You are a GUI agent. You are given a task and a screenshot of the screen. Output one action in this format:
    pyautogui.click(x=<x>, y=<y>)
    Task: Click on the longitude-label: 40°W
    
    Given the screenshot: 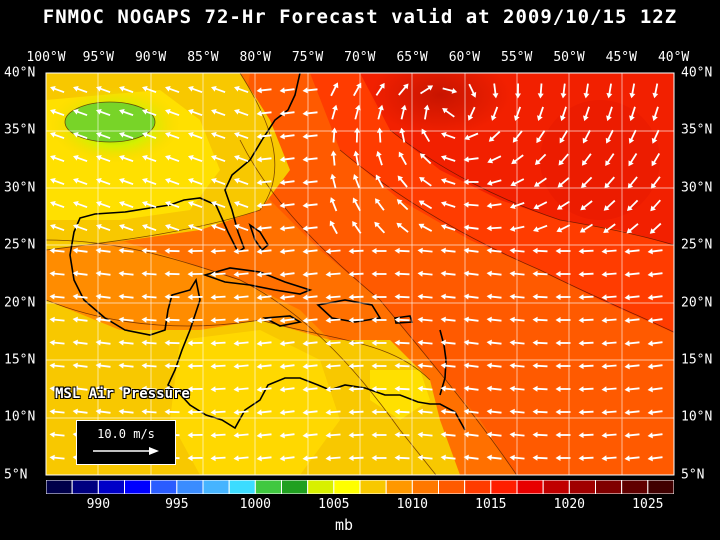 What is the action you would take?
    pyautogui.click(x=673, y=57)
    